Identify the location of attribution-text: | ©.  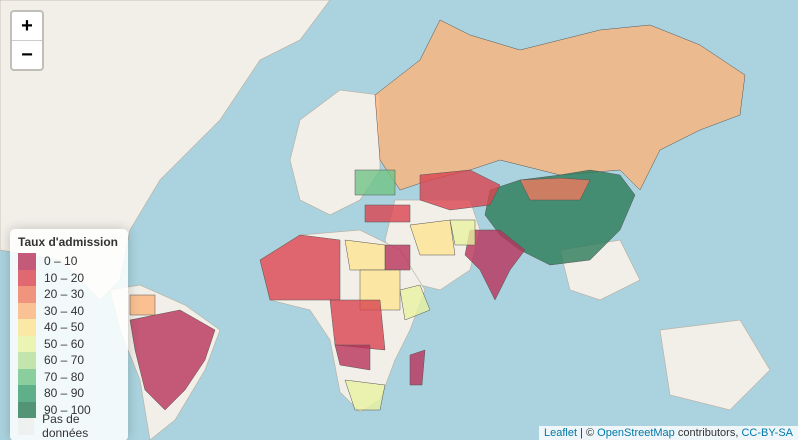
(587, 433).